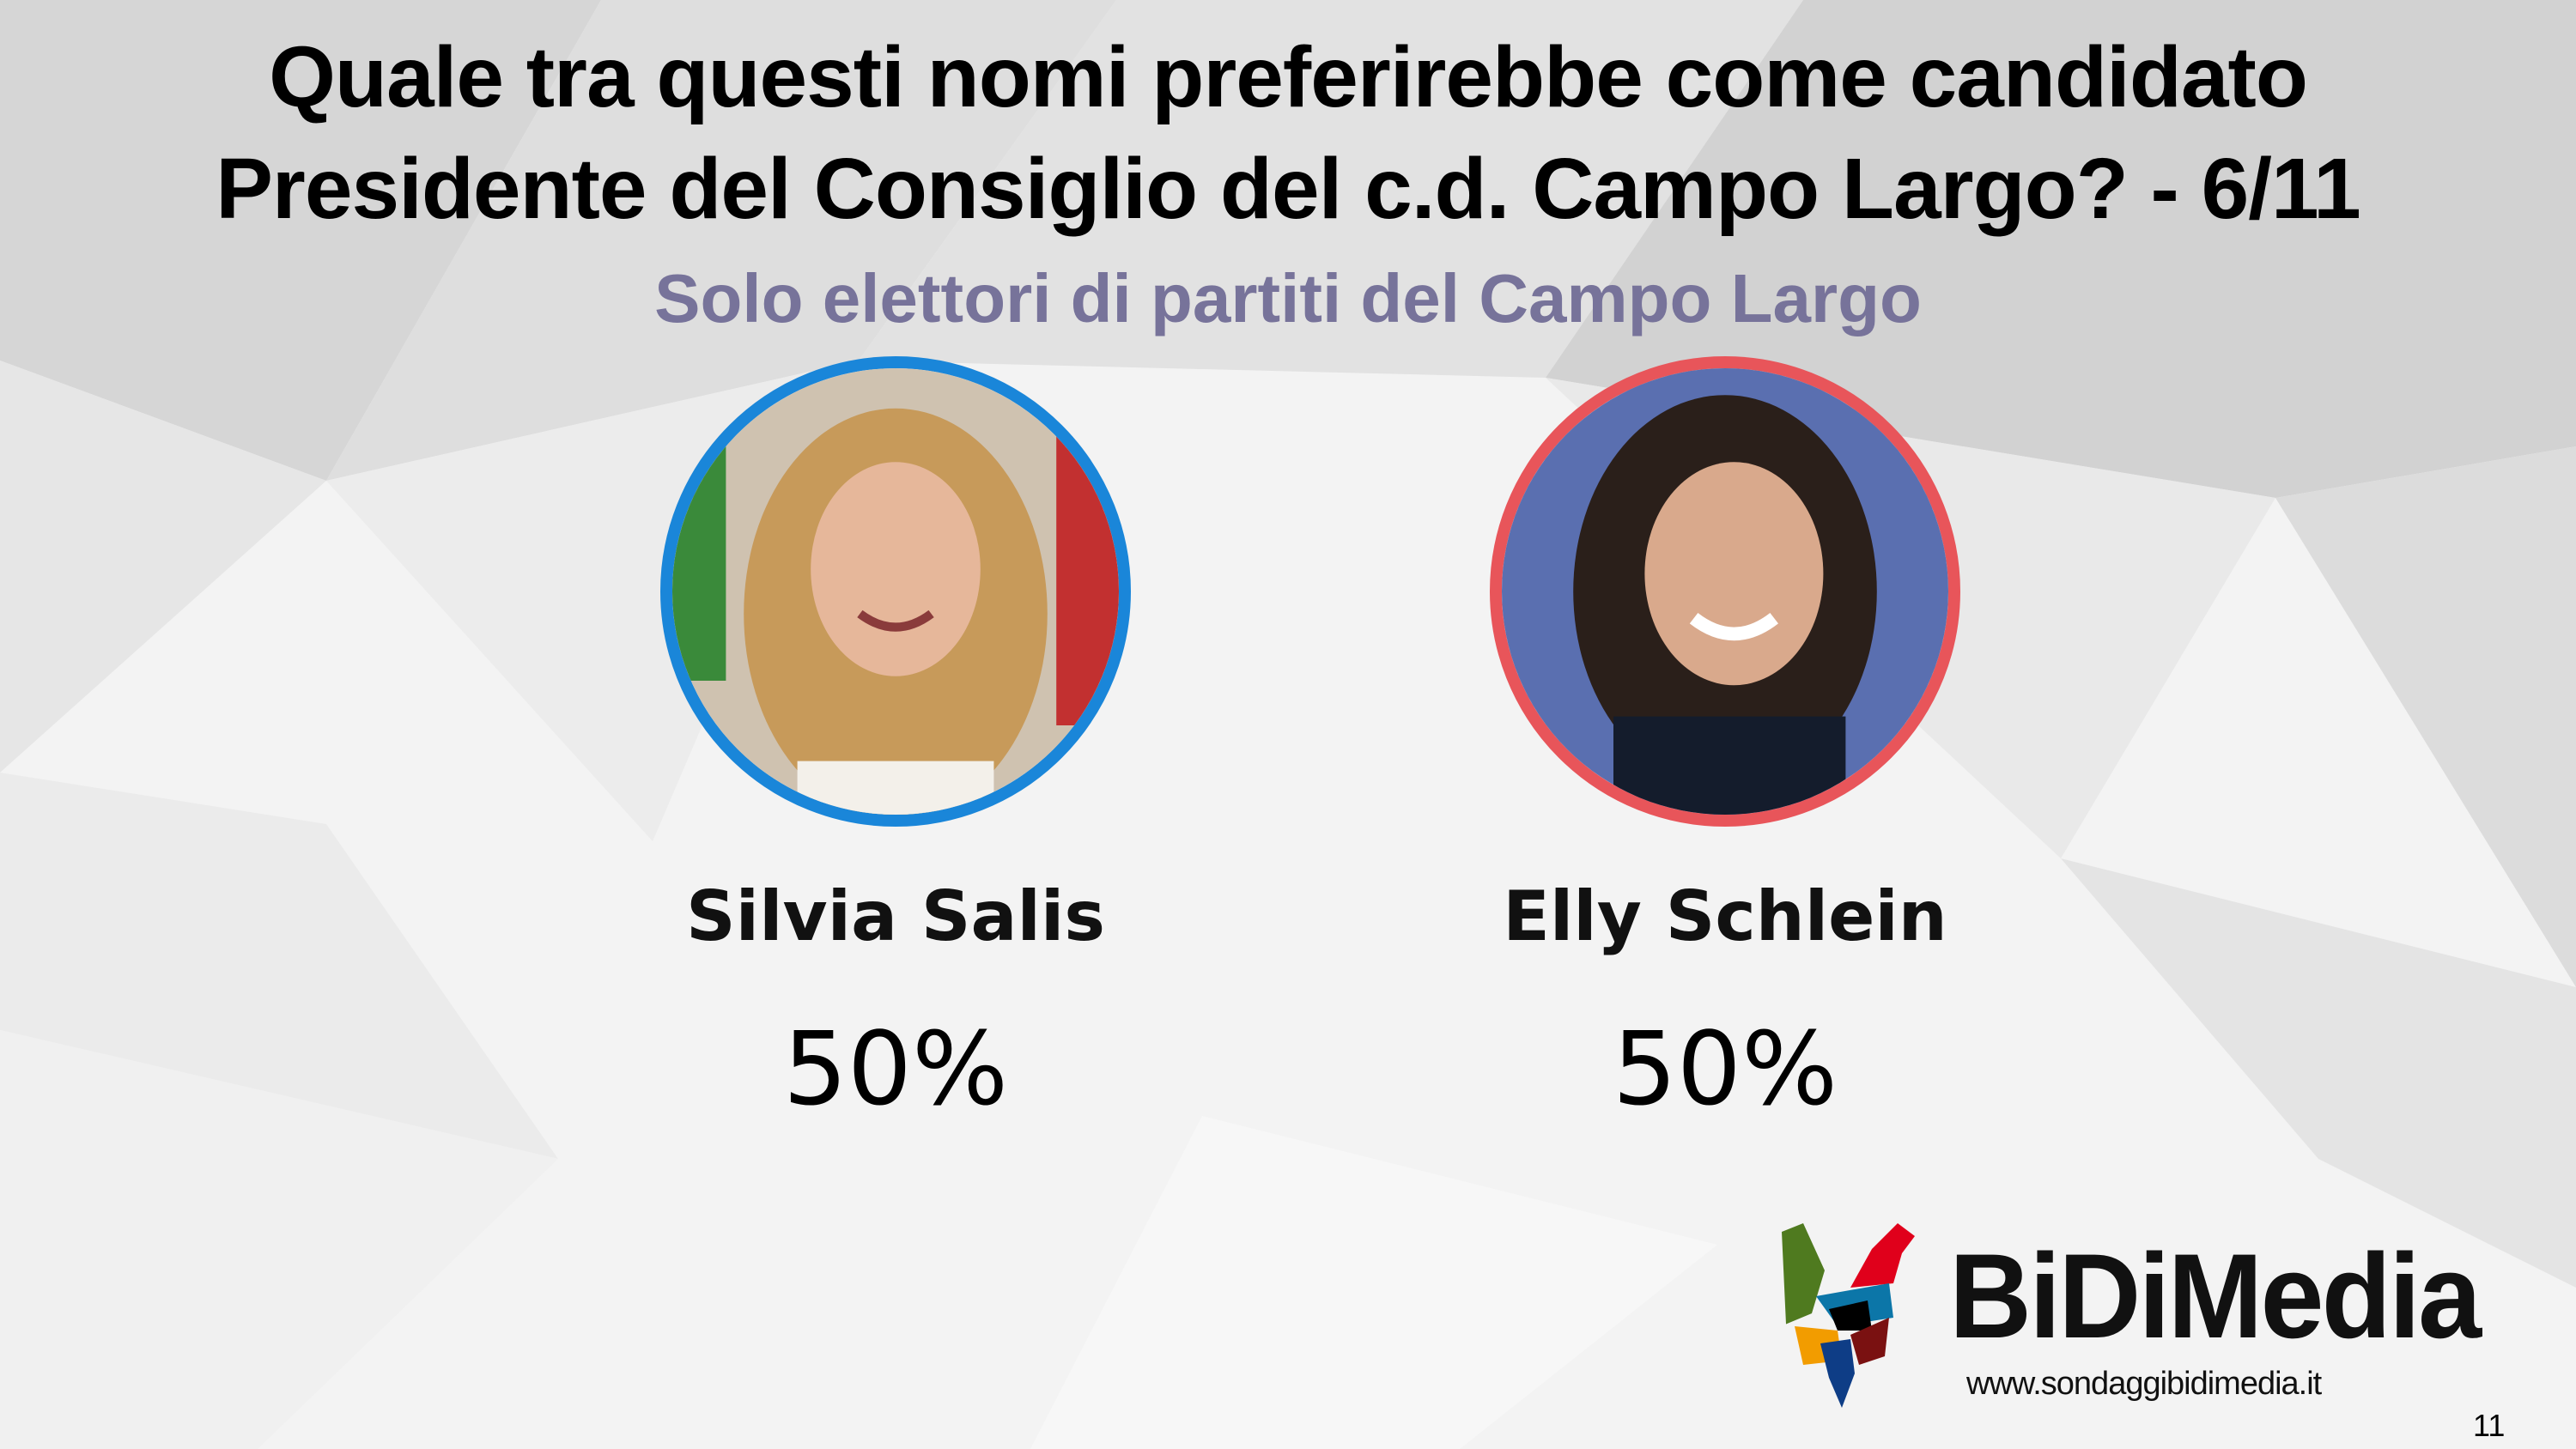 Image resolution: width=2576 pixels, height=1449 pixels. What do you see at coordinates (896, 1068) in the screenshot?
I see `candidate-percent-salis: 50%` at bounding box center [896, 1068].